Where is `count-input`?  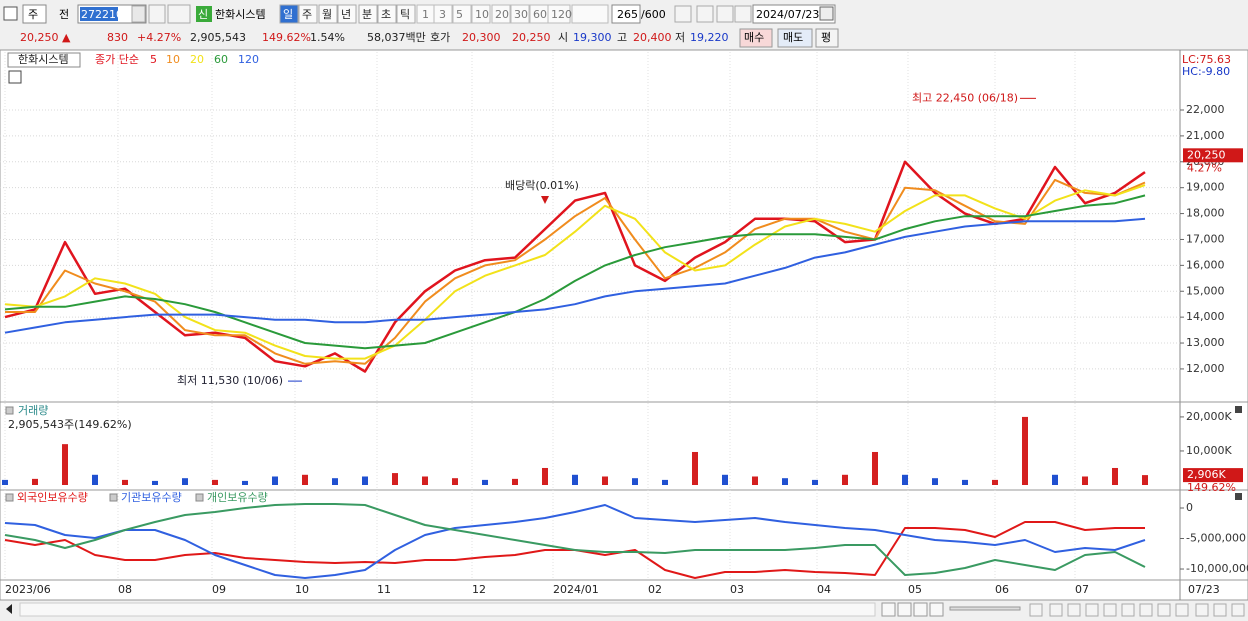
count-input is located at coordinates (626, 14).